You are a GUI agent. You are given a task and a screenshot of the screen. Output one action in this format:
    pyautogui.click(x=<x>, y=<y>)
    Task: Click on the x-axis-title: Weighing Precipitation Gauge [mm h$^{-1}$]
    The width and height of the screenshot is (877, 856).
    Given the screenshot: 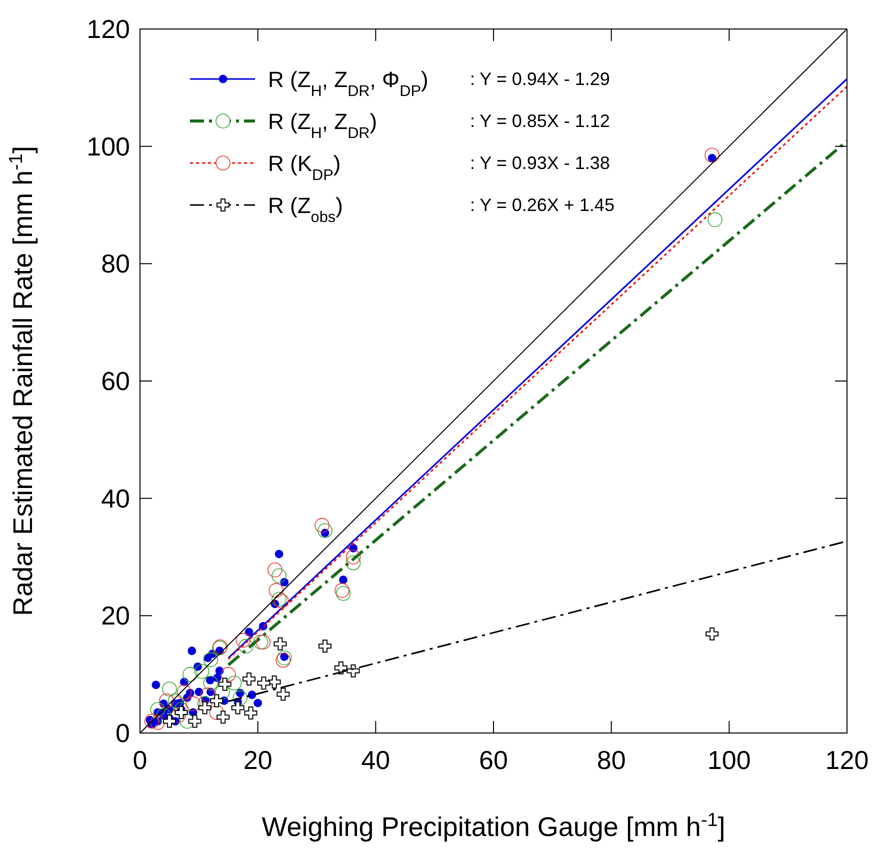 What is the action you would take?
    pyautogui.click(x=494, y=826)
    